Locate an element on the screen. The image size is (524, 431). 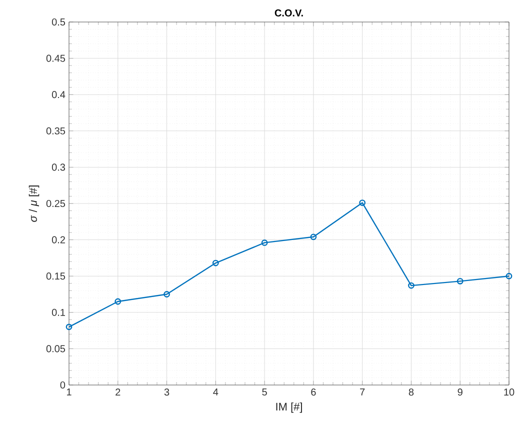
x-tick-label: 2 is located at coordinates (118, 392).